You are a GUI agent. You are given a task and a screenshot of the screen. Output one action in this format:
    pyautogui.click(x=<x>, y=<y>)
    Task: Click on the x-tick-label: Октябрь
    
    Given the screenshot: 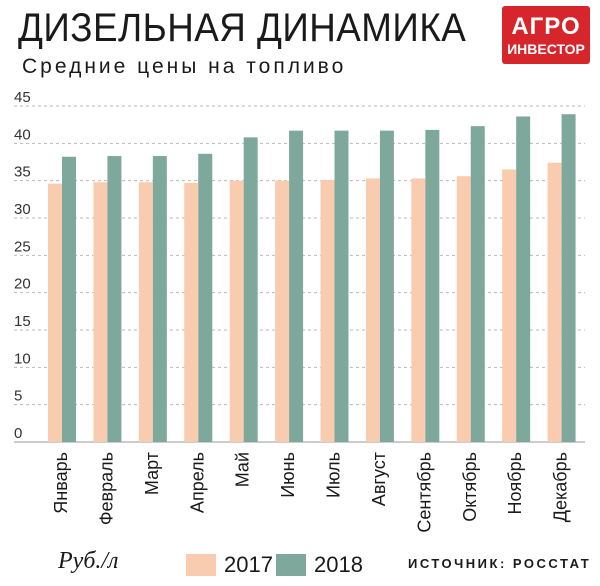 What is the action you would take?
    pyautogui.click(x=470, y=487)
    